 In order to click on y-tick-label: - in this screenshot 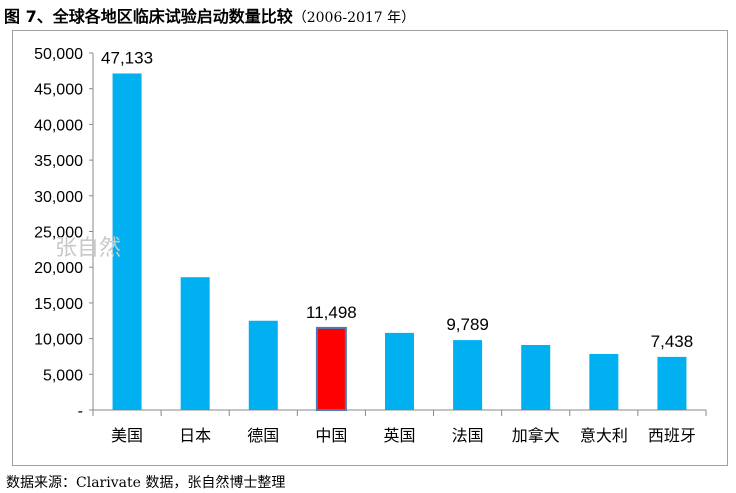, I will do `click(80, 411)`.